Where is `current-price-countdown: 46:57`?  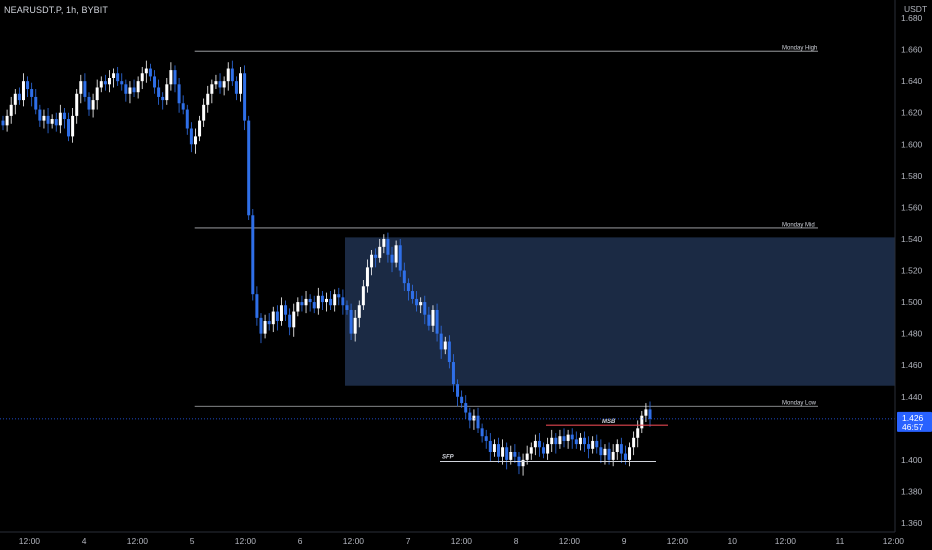 current-price-countdown: 46:57 is located at coordinates (913, 427).